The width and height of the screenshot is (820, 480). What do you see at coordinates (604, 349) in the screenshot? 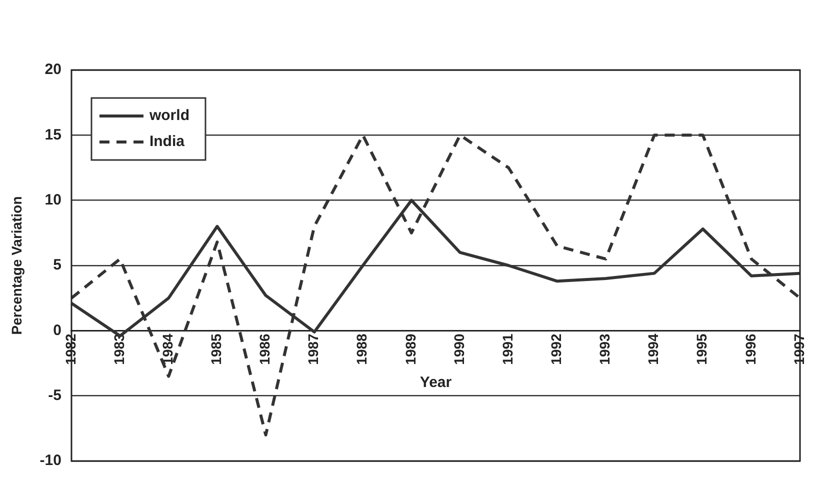
I see `x-tick-label: 1993` at bounding box center [604, 349].